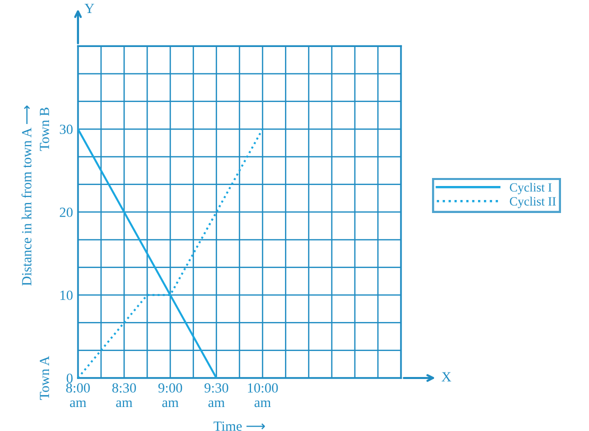  I want to click on y-tick-label: 20, so click(66, 213).